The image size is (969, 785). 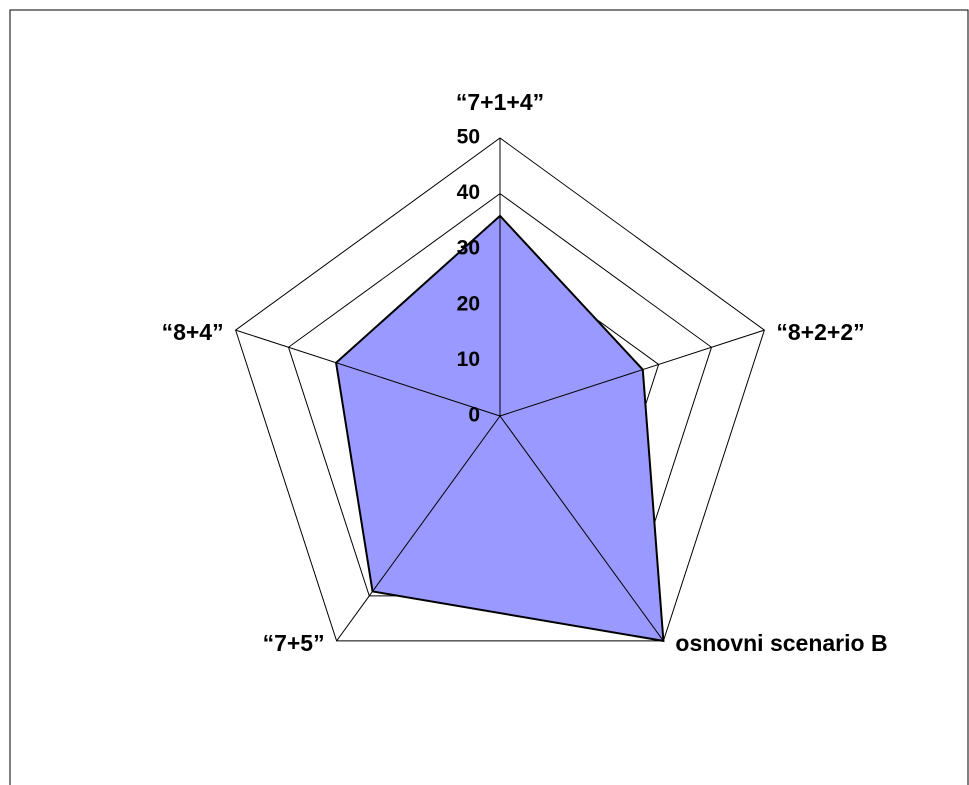 What do you see at coordinates (781, 643) in the screenshot?
I see `category-label: osnovni scenario B` at bounding box center [781, 643].